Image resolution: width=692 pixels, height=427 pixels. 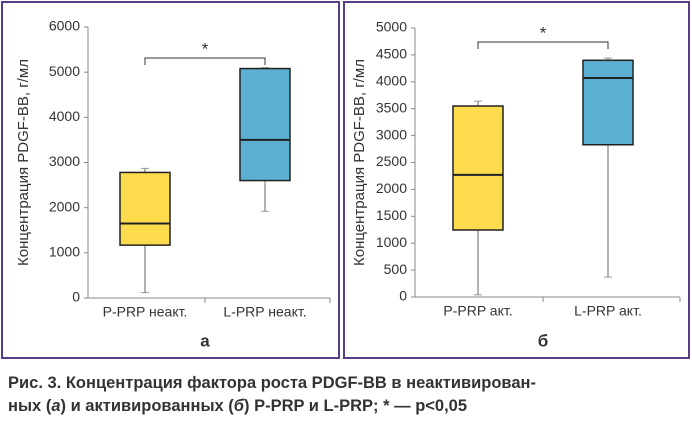 I want to click on x-tick-label: L-PRP акт., so click(x=608, y=311).